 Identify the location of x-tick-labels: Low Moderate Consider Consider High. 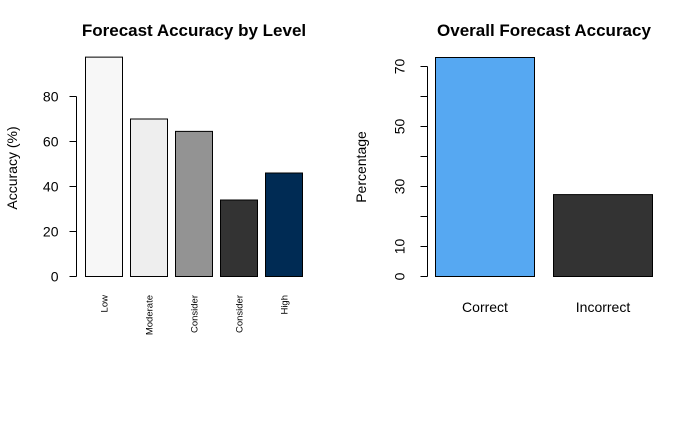
(195, 315).